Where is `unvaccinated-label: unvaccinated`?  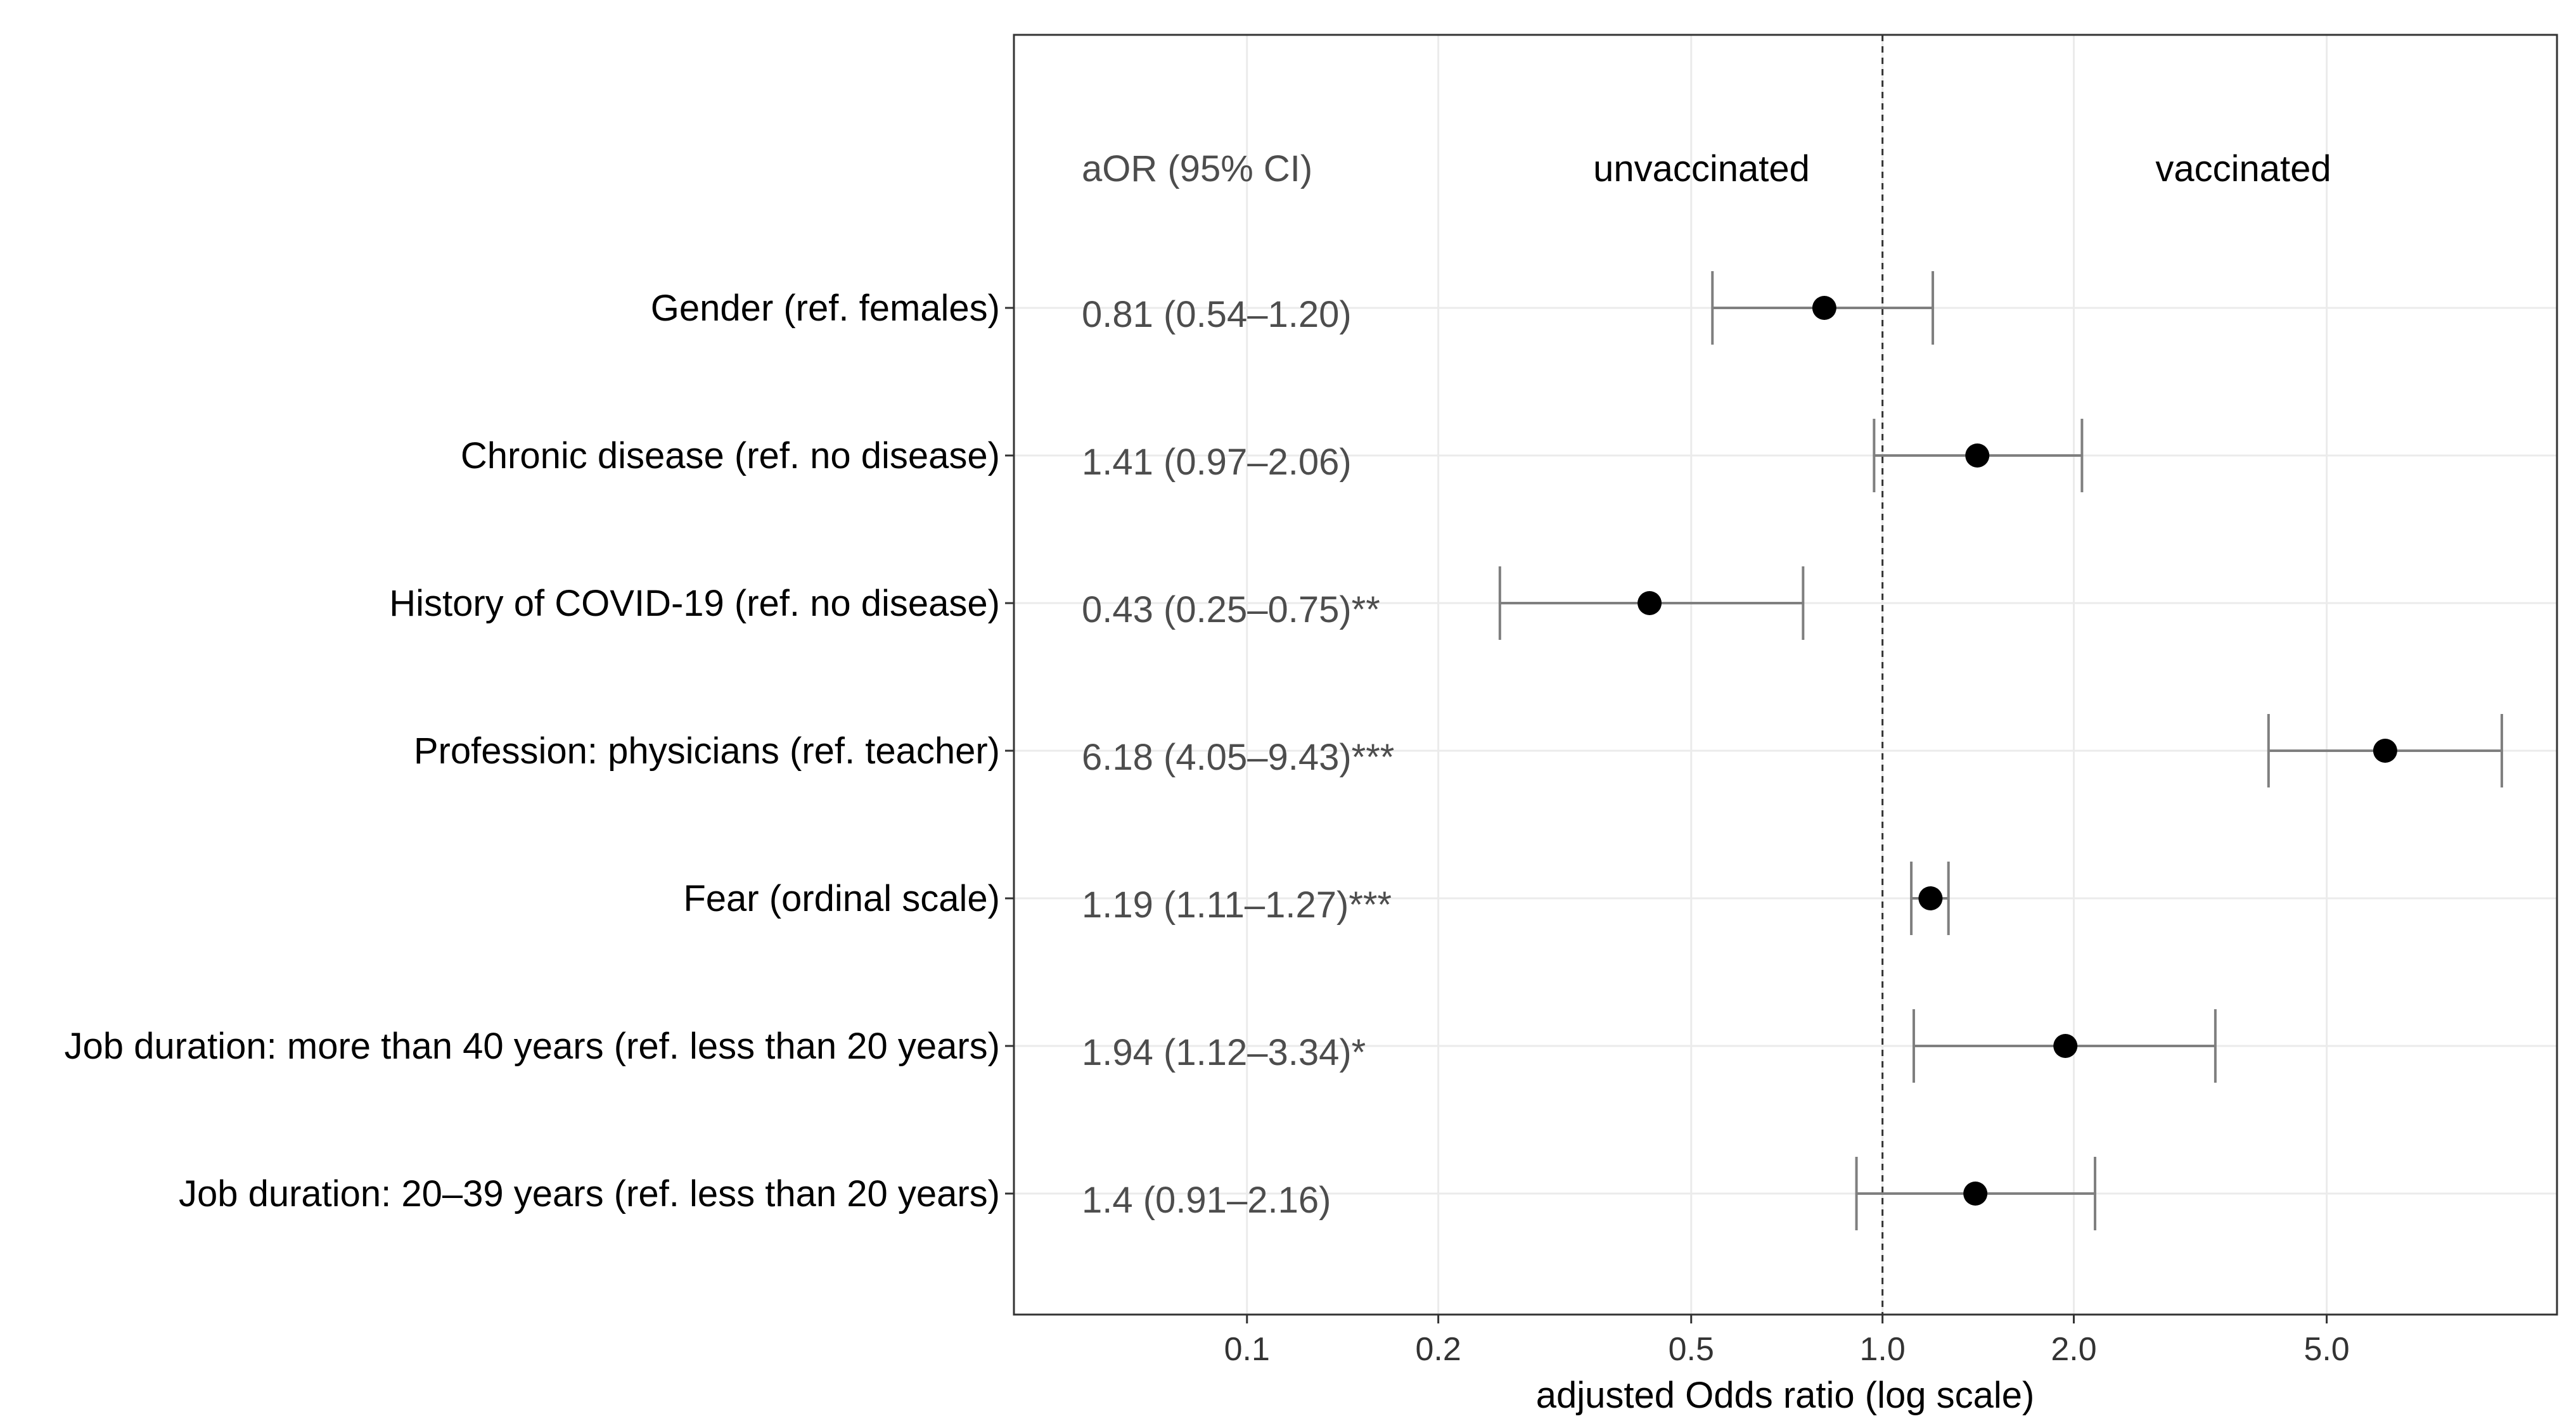
unvaccinated-label: unvaccinated is located at coordinates (1701, 169).